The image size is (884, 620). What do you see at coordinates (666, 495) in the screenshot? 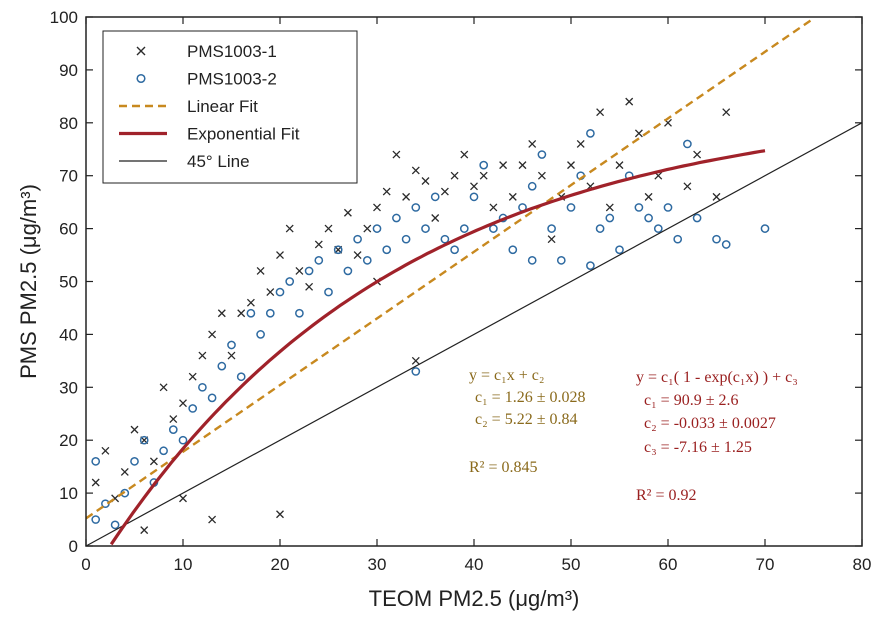
I see `exp-r2: R² = 0.92` at bounding box center [666, 495].